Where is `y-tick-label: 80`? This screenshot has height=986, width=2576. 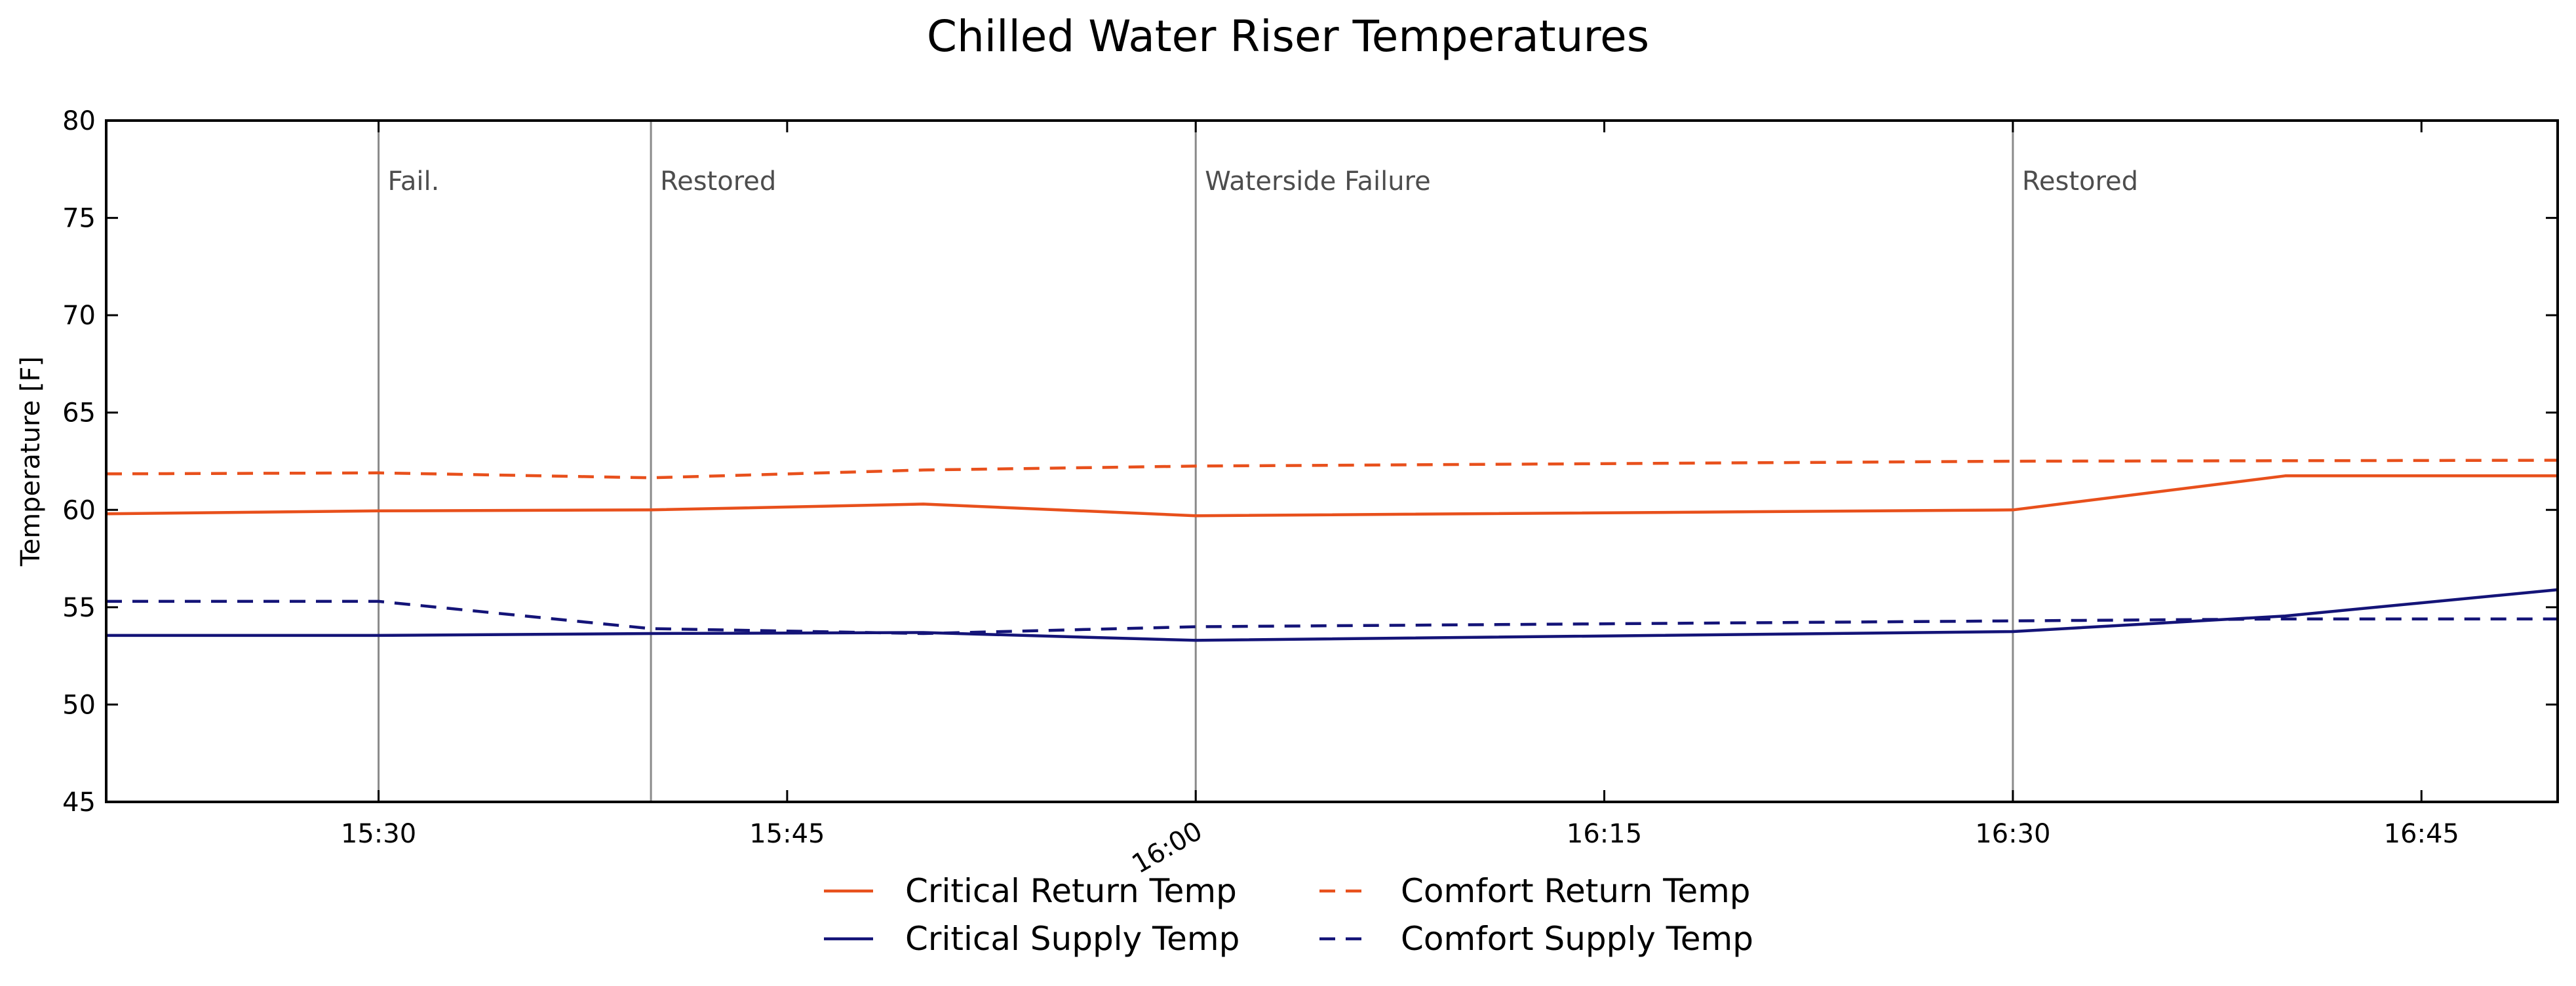 y-tick-label: 80 is located at coordinates (79, 121).